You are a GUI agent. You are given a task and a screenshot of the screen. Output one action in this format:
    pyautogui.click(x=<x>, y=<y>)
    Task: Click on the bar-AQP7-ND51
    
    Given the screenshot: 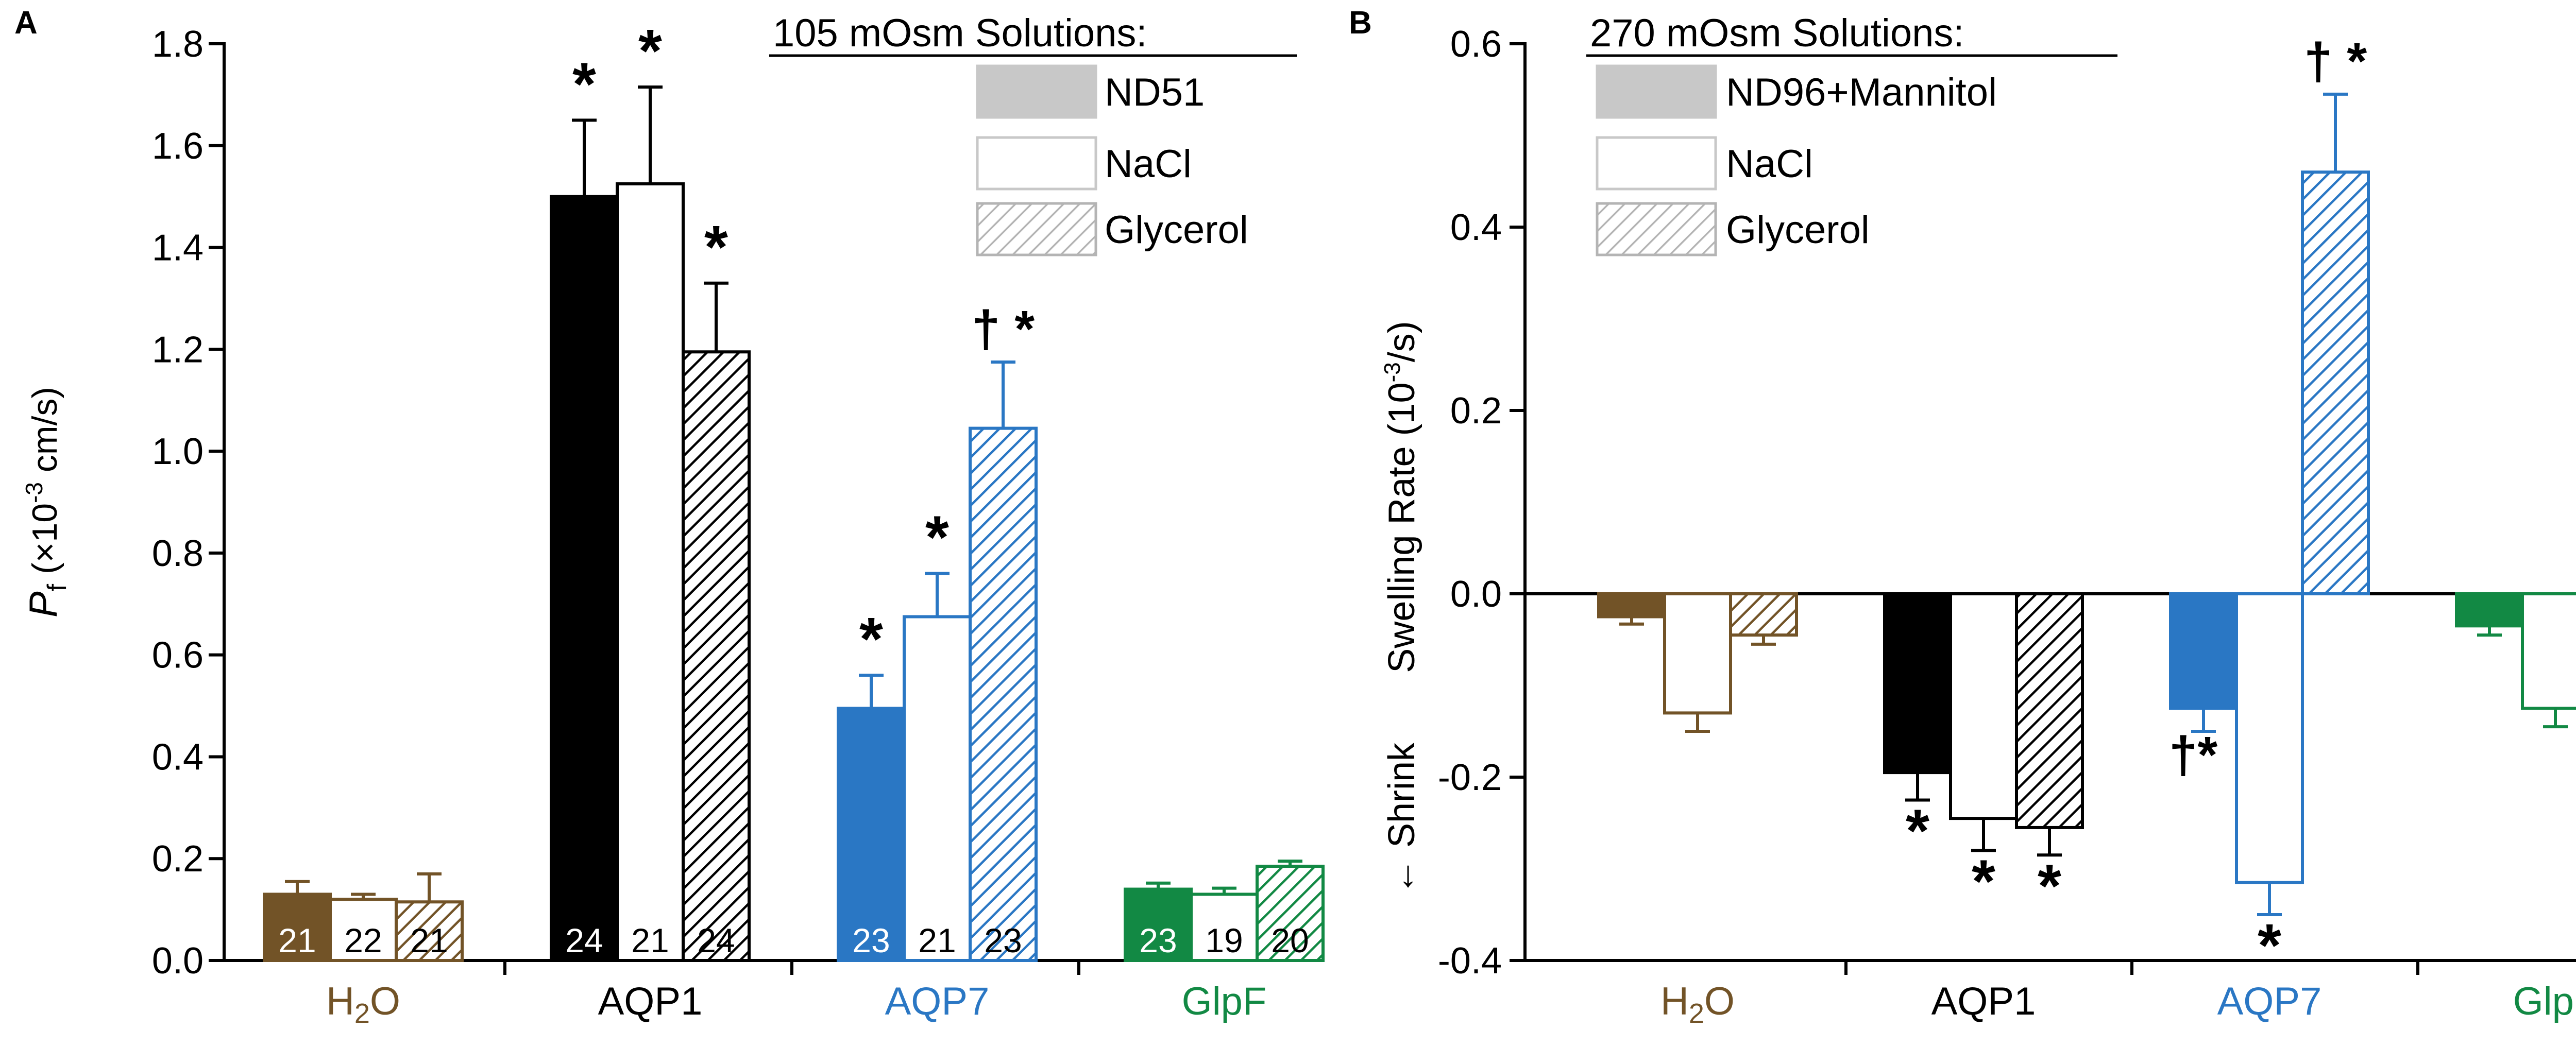 What is the action you would take?
    pyautogui.click(x=871, y=834)
    